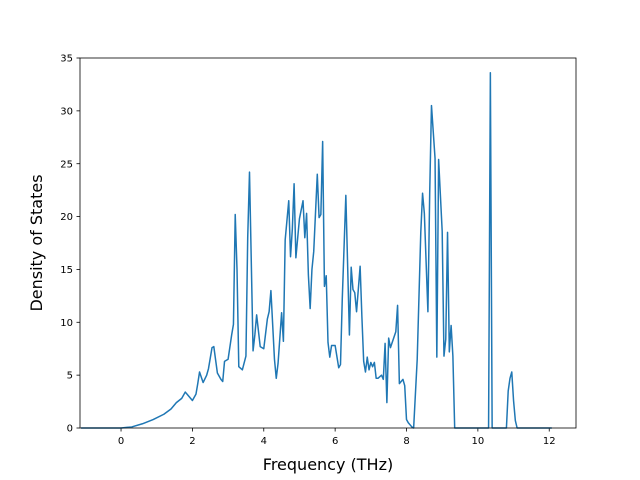 The image size is (640, 480). Describe the element at coordinates (36, 242) in the screenshot. I see `y-axis-title: Density of States` at that location.